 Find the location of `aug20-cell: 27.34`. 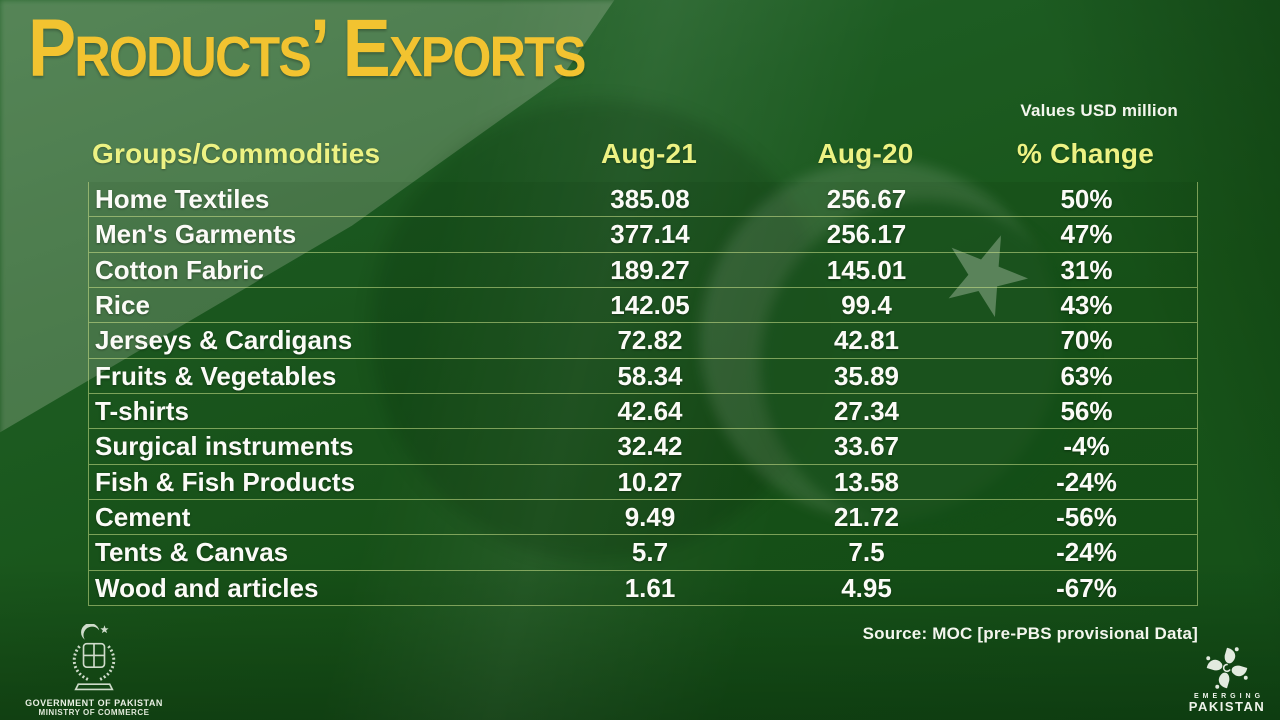

aug20-cell: 27.34 is located at coordinates (866, 411).